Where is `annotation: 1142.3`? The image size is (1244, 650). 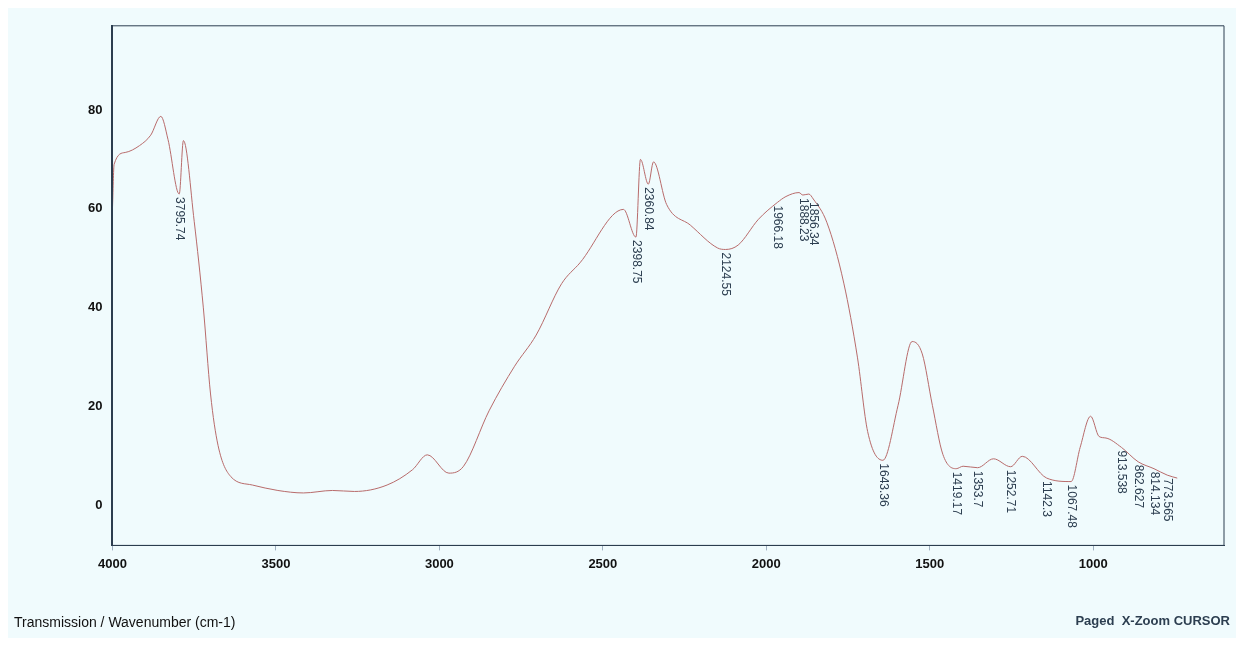 annotation: 1142.3 is located at coordinates (1047, 499).